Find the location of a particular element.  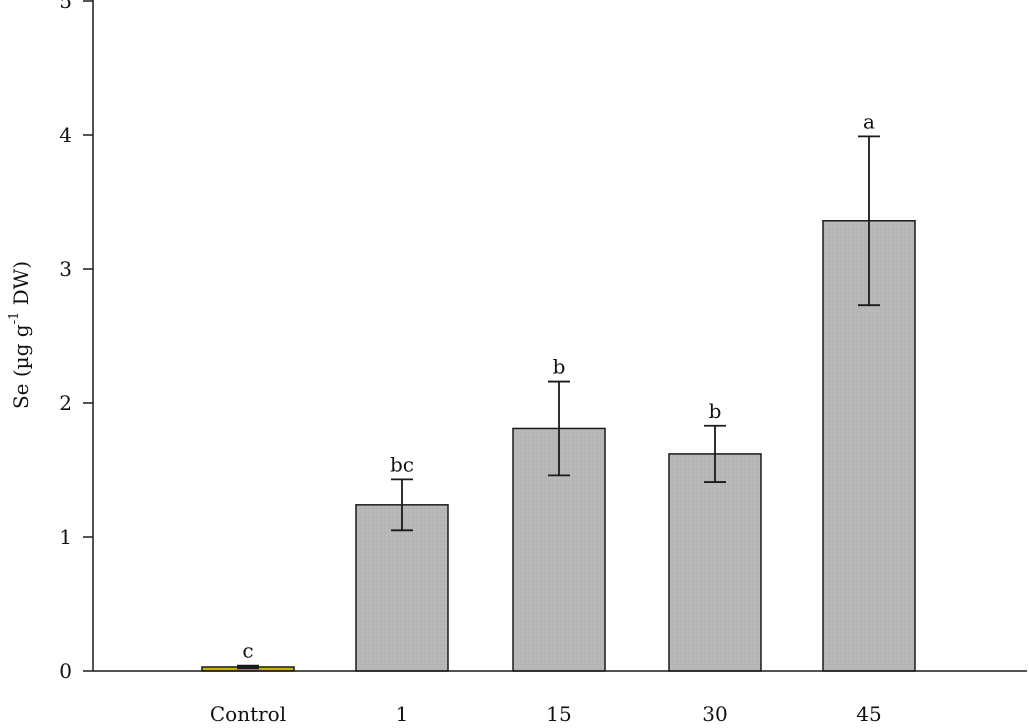

significance-label-1: bc is located at coordinates (402, 464).